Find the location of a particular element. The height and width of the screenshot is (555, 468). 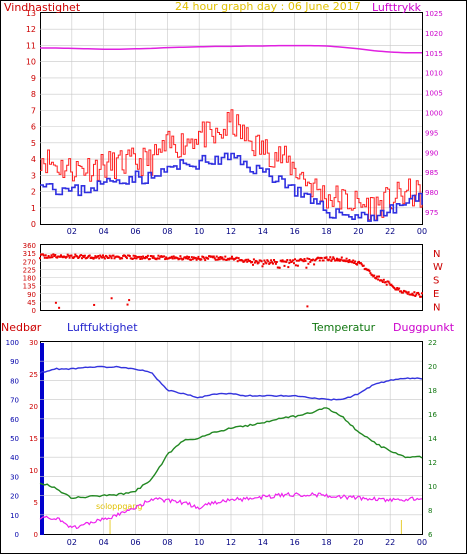

humidity-series-line is located at coordinates (231, 383).